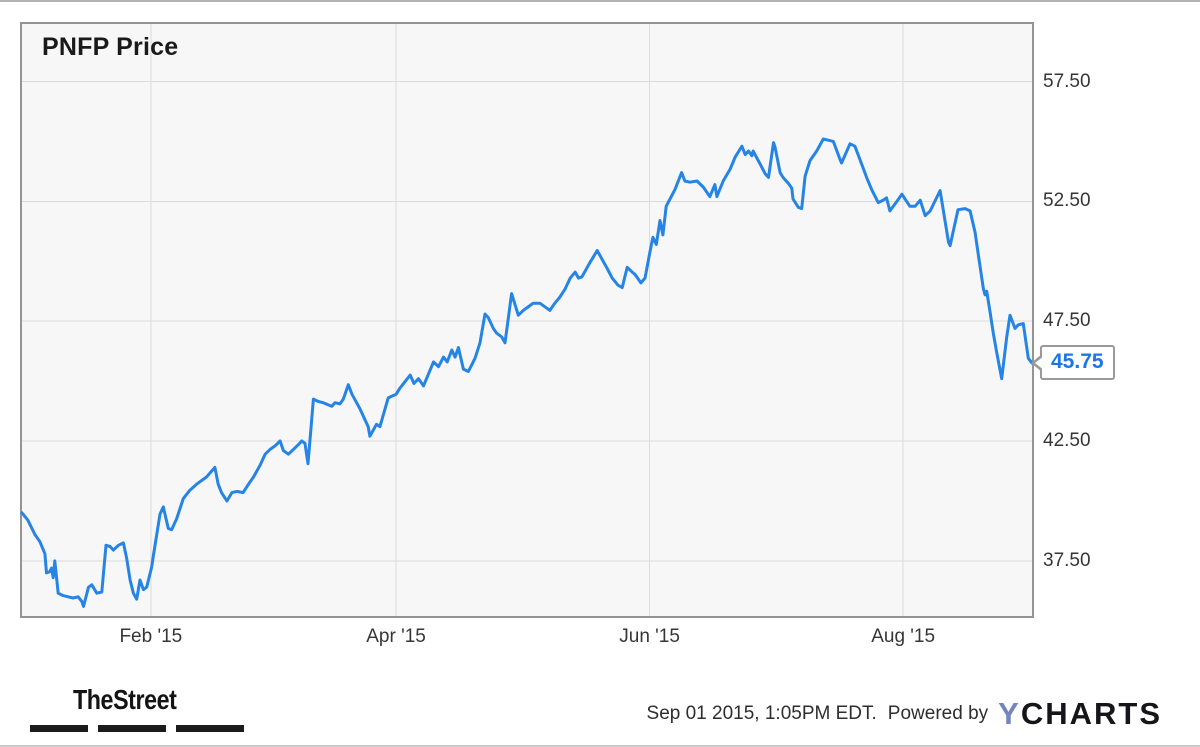 The width and height of the screenshot is (1200, 747). I want to click on y-axis-tick-label: 57.50, so click(1067, 81).